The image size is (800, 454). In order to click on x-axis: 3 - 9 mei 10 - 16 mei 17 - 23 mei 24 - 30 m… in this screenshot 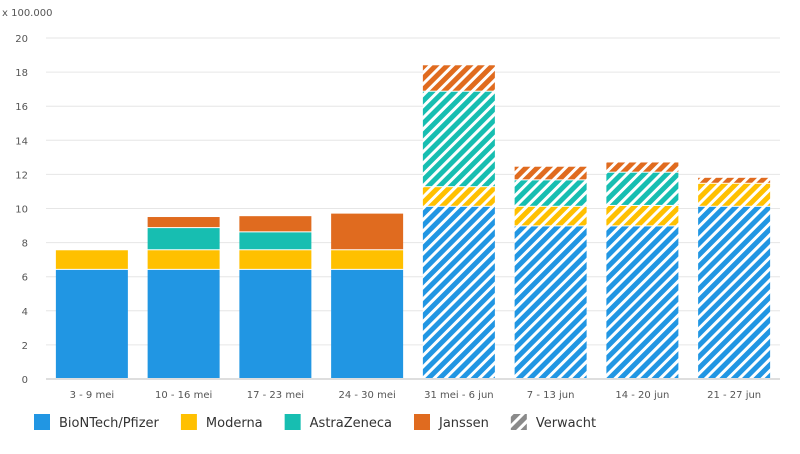, I will do `click(416, 395)`.